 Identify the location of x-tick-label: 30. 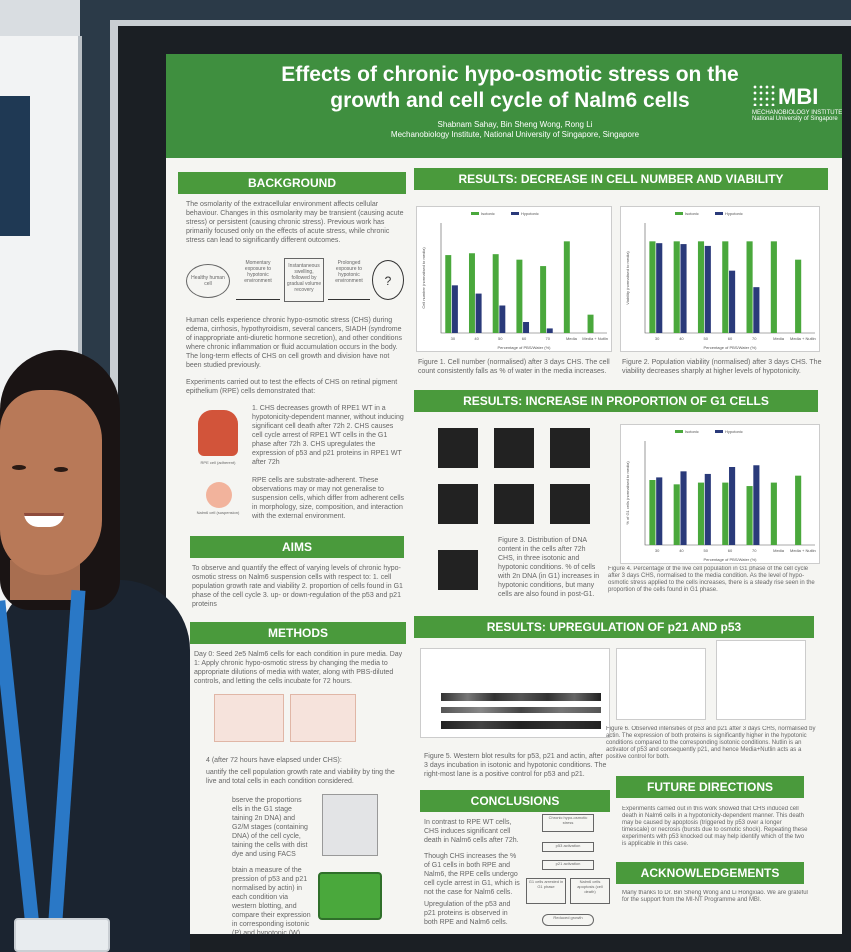
(657, 338).